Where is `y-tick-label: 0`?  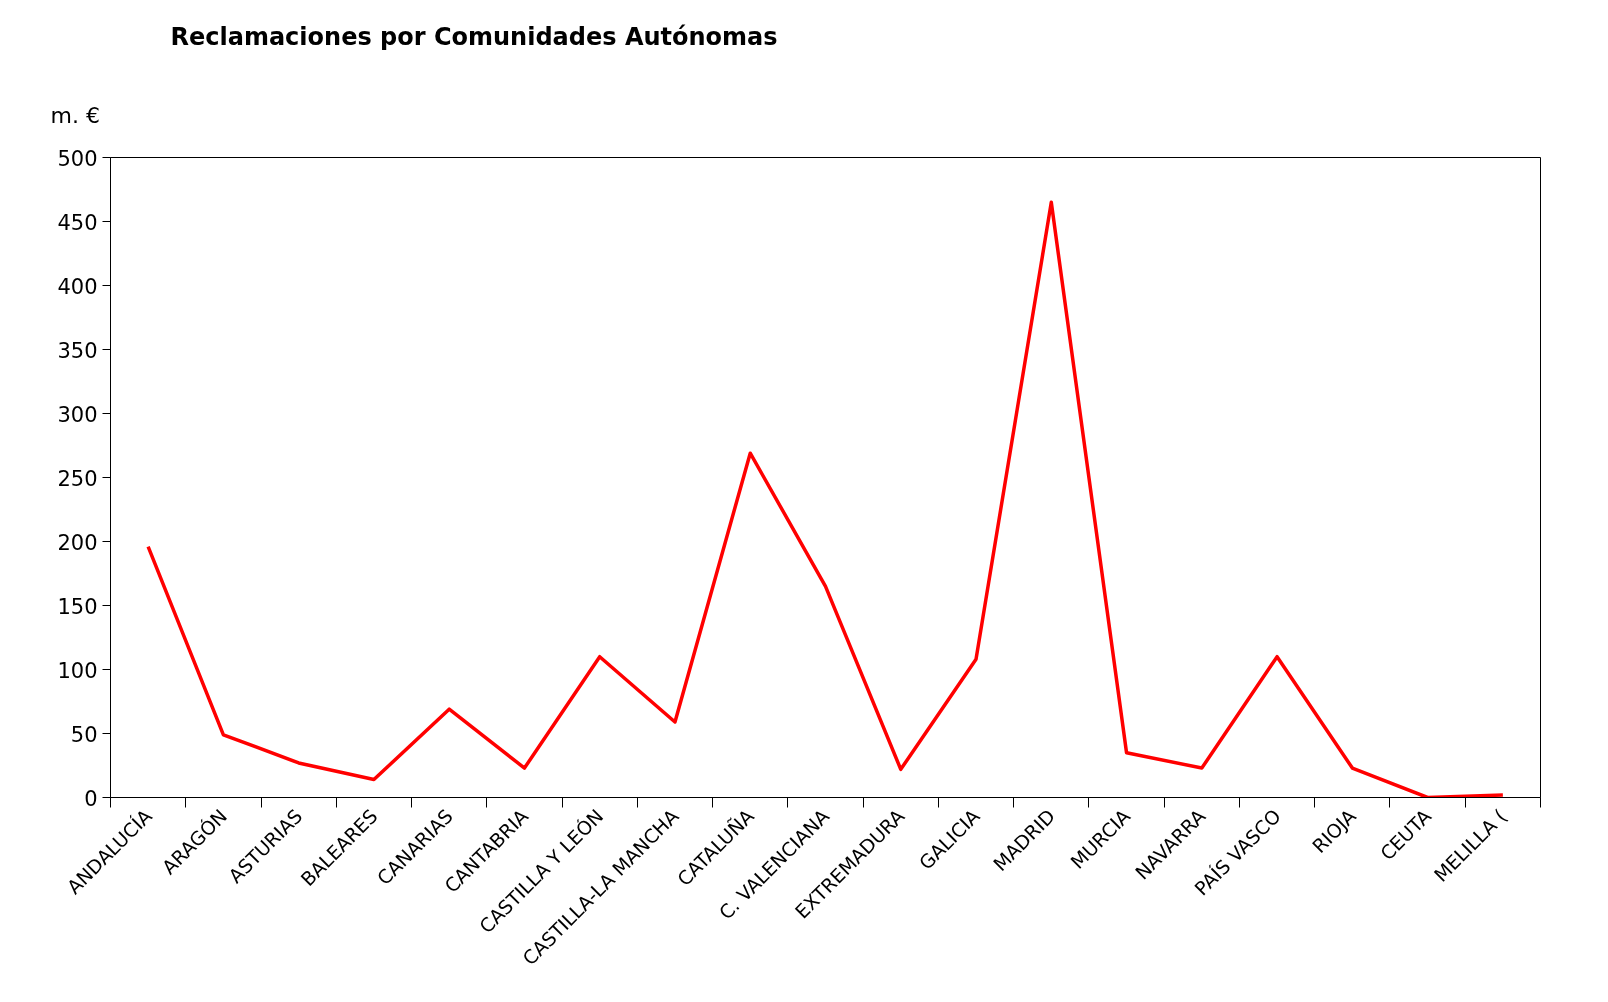 y-tick-label: 0 is located at coordinates (91, 798).